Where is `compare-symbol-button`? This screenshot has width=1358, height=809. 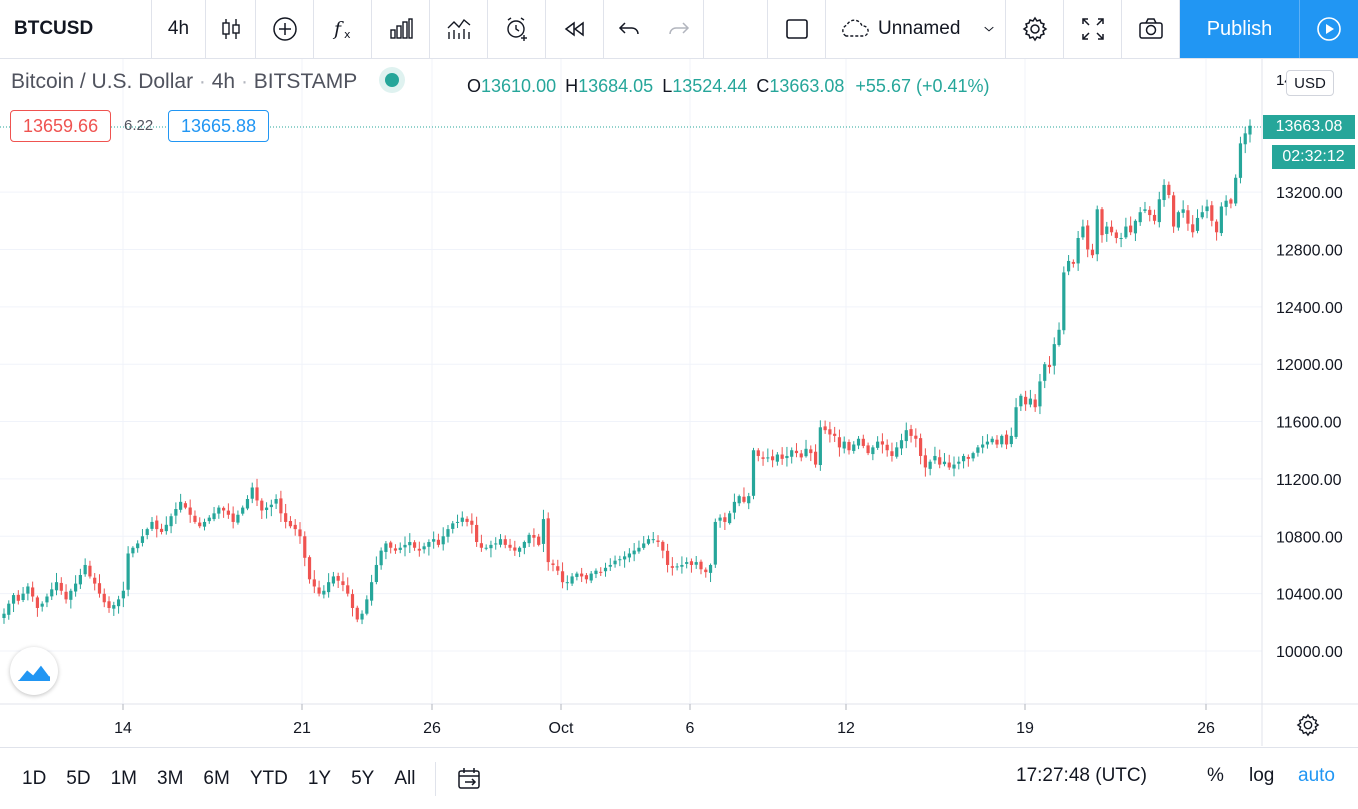 compare-symbol-button is located at coordinates (285, 29).